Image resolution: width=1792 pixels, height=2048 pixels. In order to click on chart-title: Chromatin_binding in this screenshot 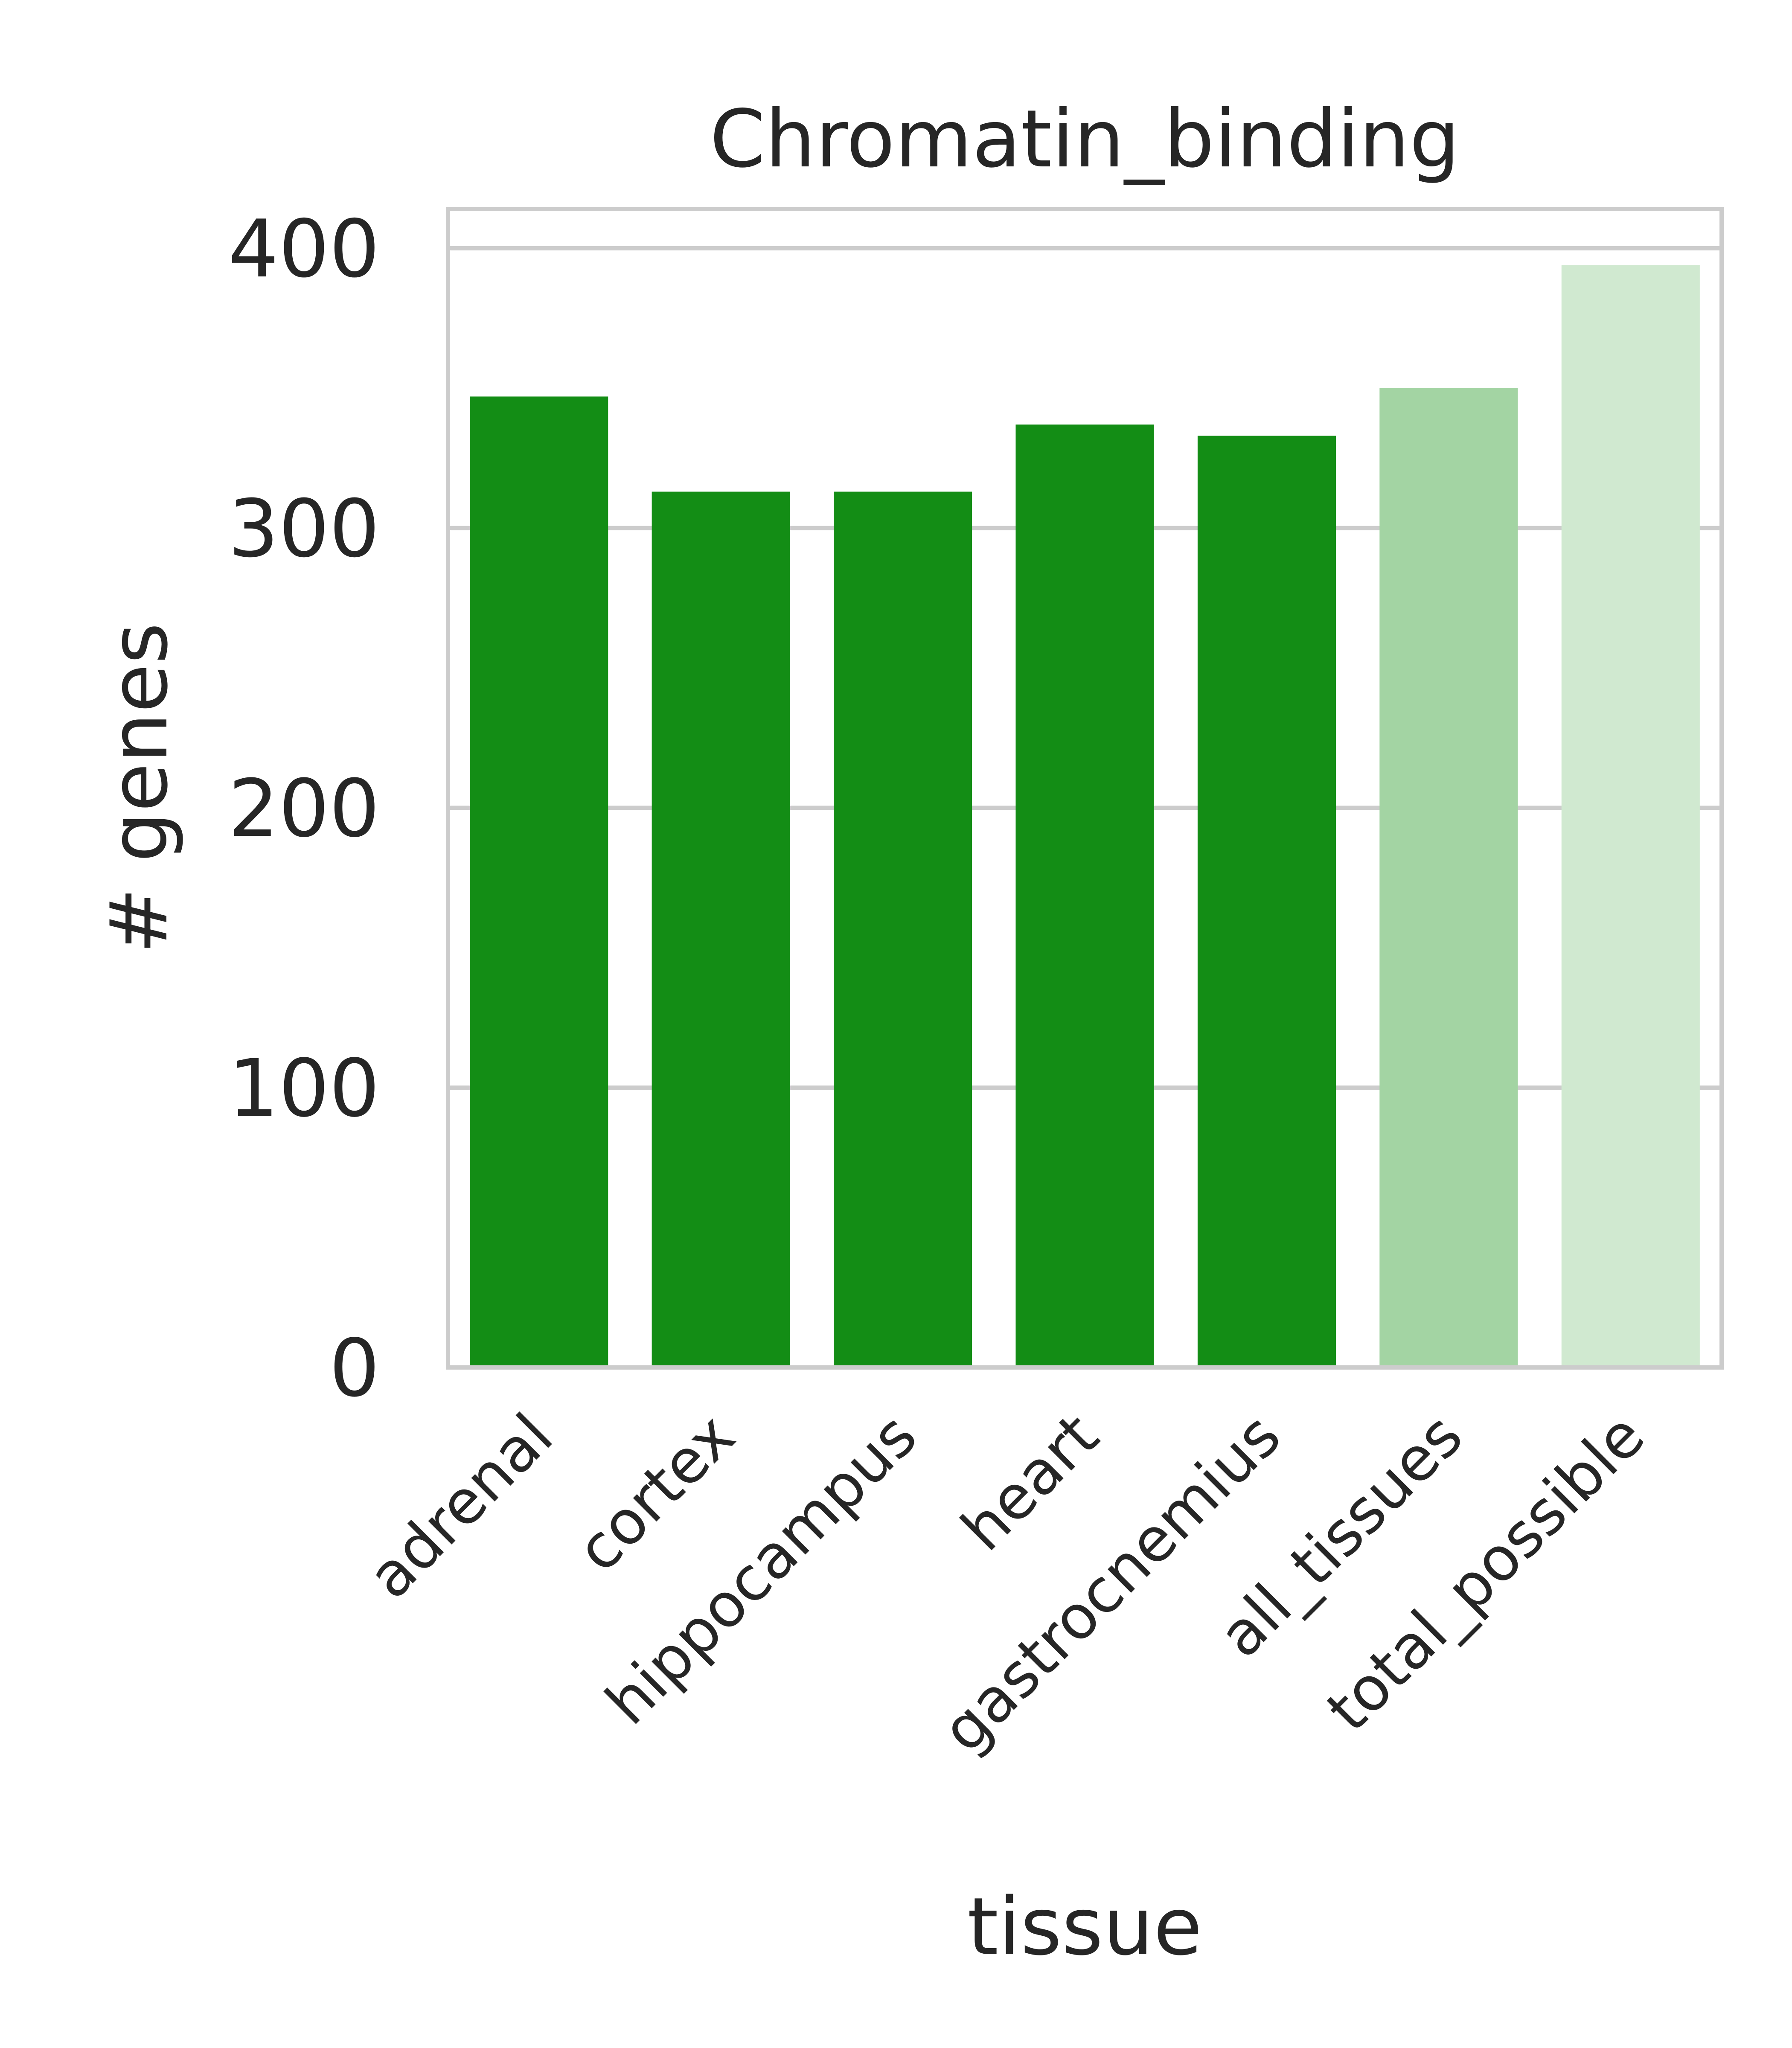, I will do `click(1085, 139)`.